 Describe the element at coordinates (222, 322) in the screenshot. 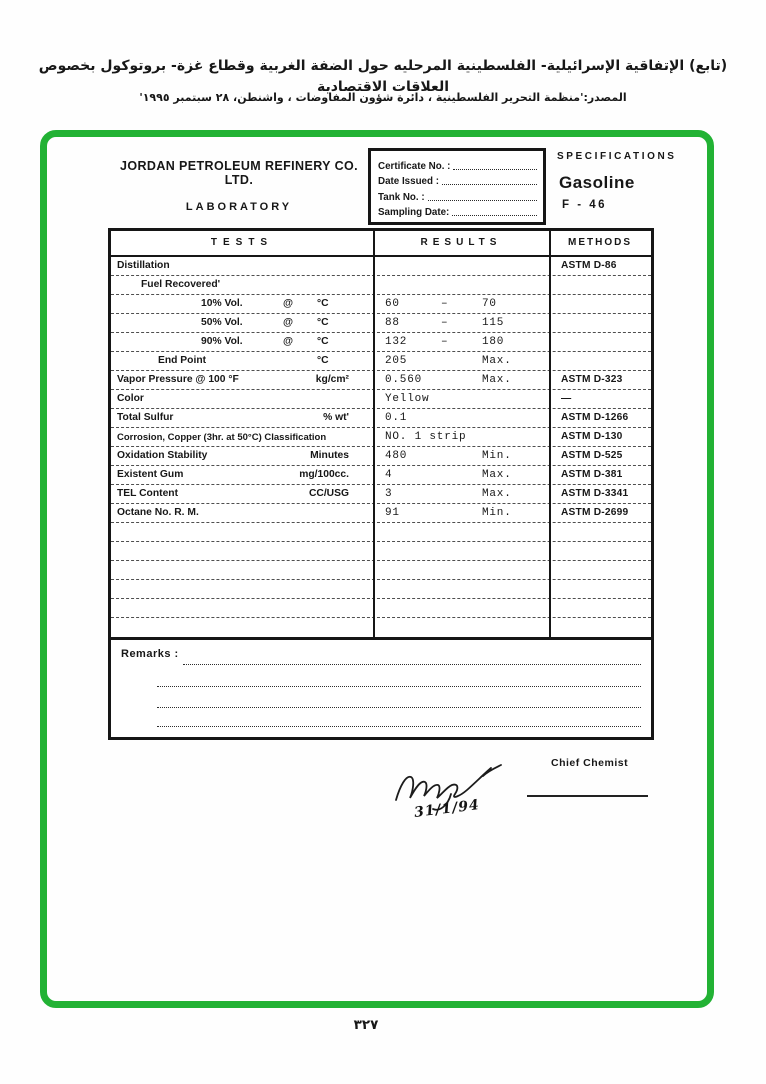

I see `test-name: 50% Vol.` at that location.